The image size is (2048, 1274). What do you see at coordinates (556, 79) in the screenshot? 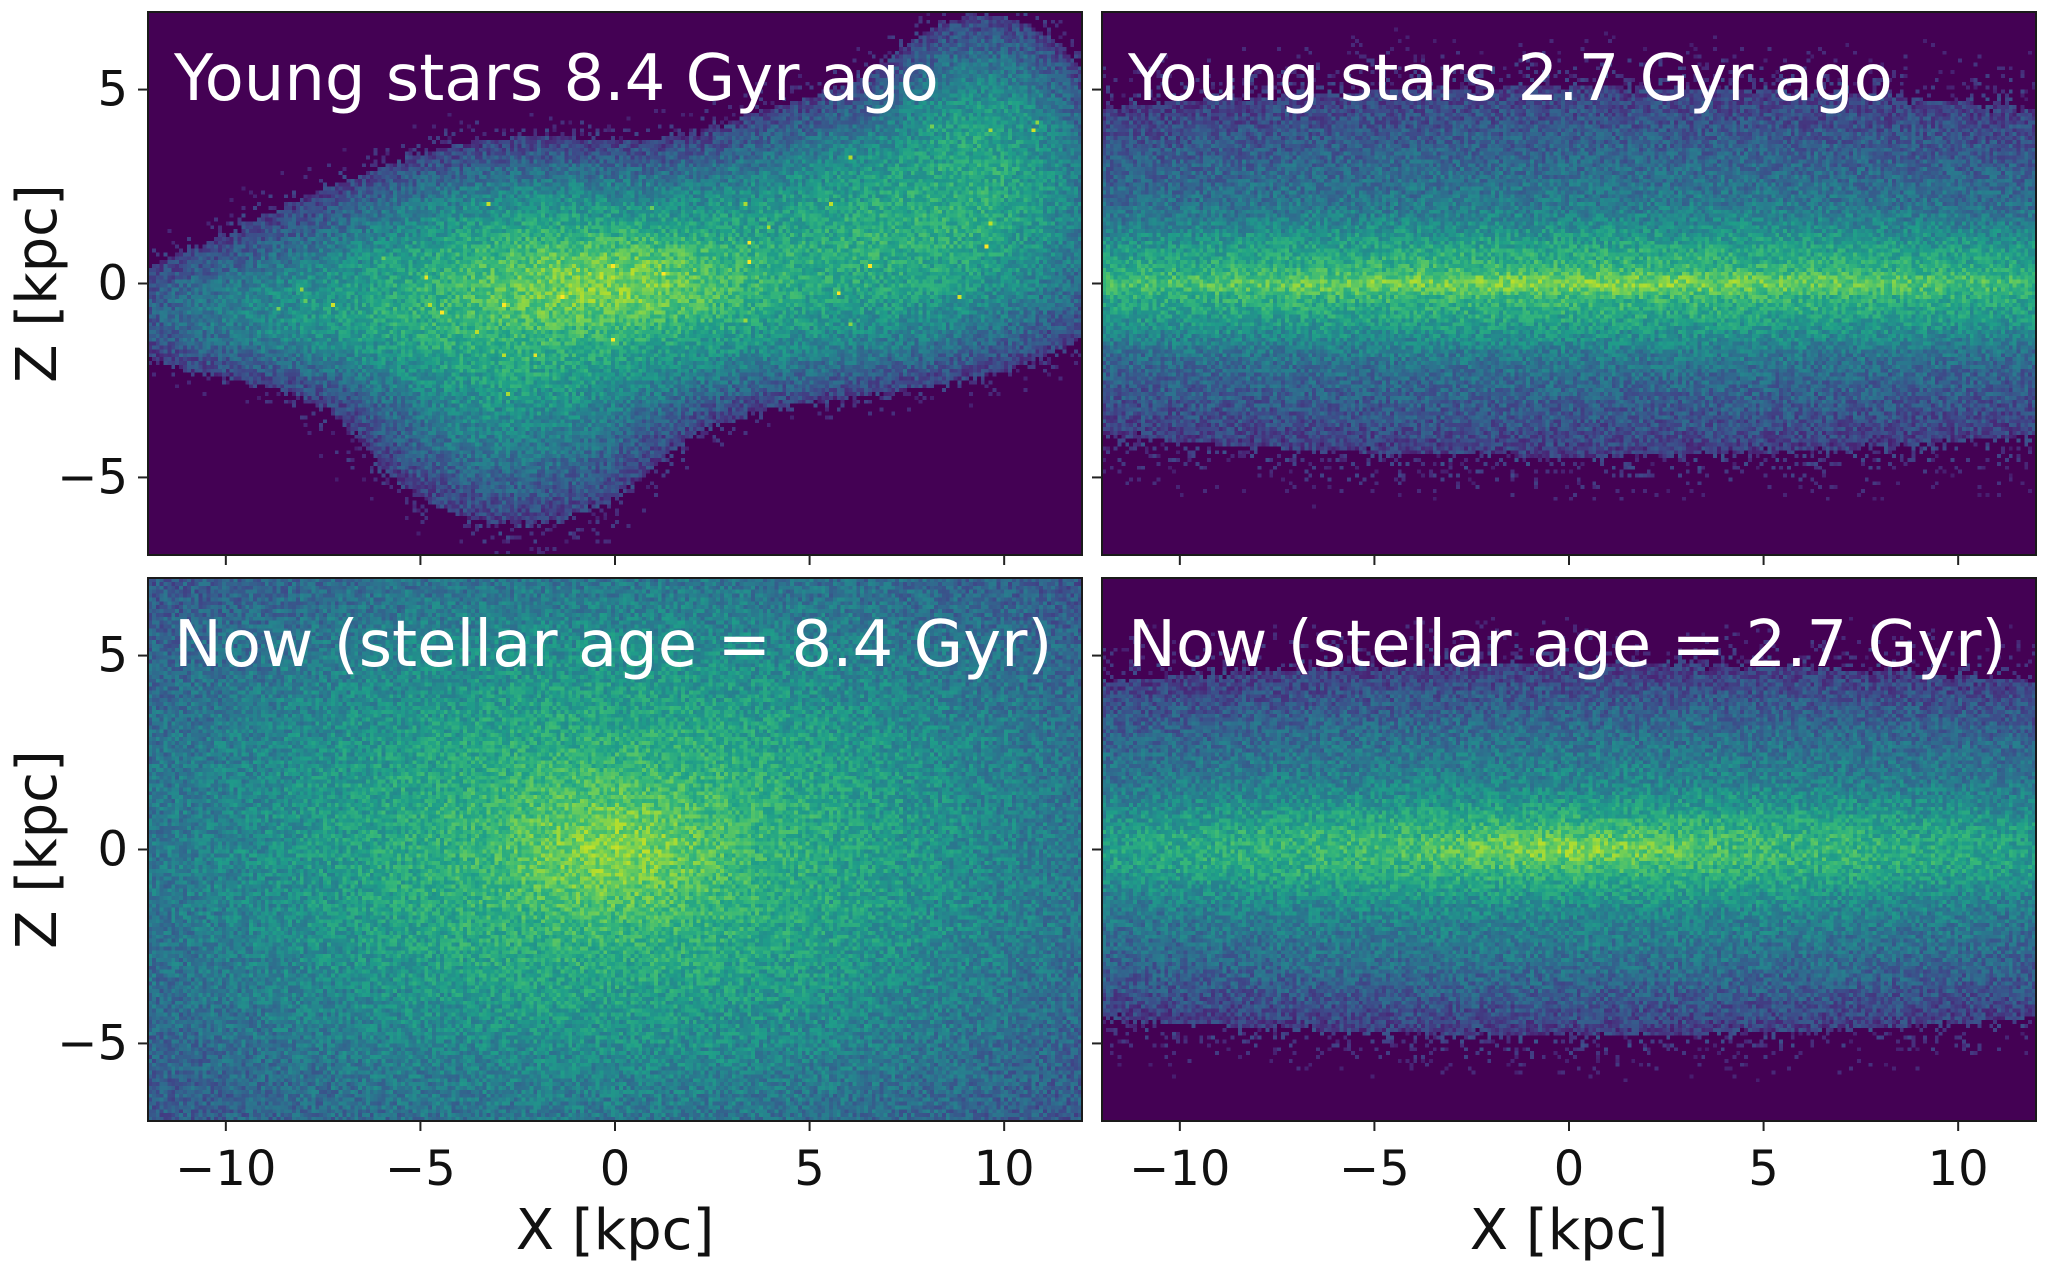
I see `panel-title: Young stars 8.4 Gyr ago` at bounding box center [556, 79].